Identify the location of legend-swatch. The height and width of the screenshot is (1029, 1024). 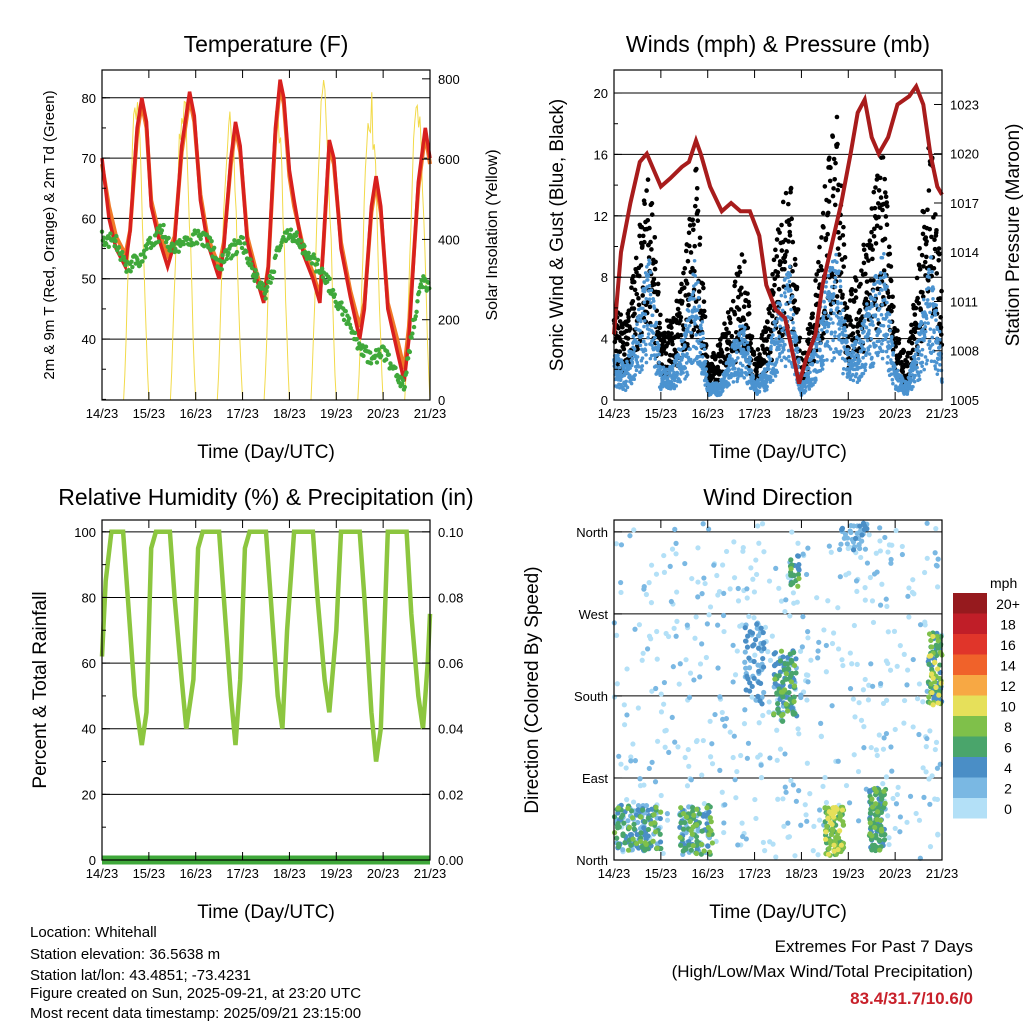
(970, 644).